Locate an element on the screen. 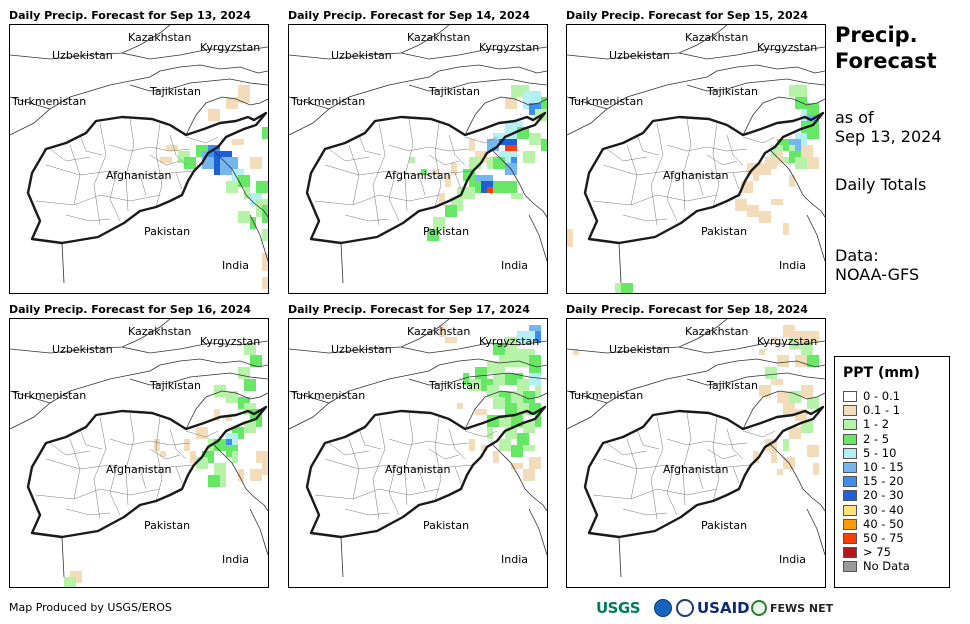 Image resolution: width=970 pixels, height=624 pixels. legend-item: 2 - 5 is located at coordinates (866, 439).